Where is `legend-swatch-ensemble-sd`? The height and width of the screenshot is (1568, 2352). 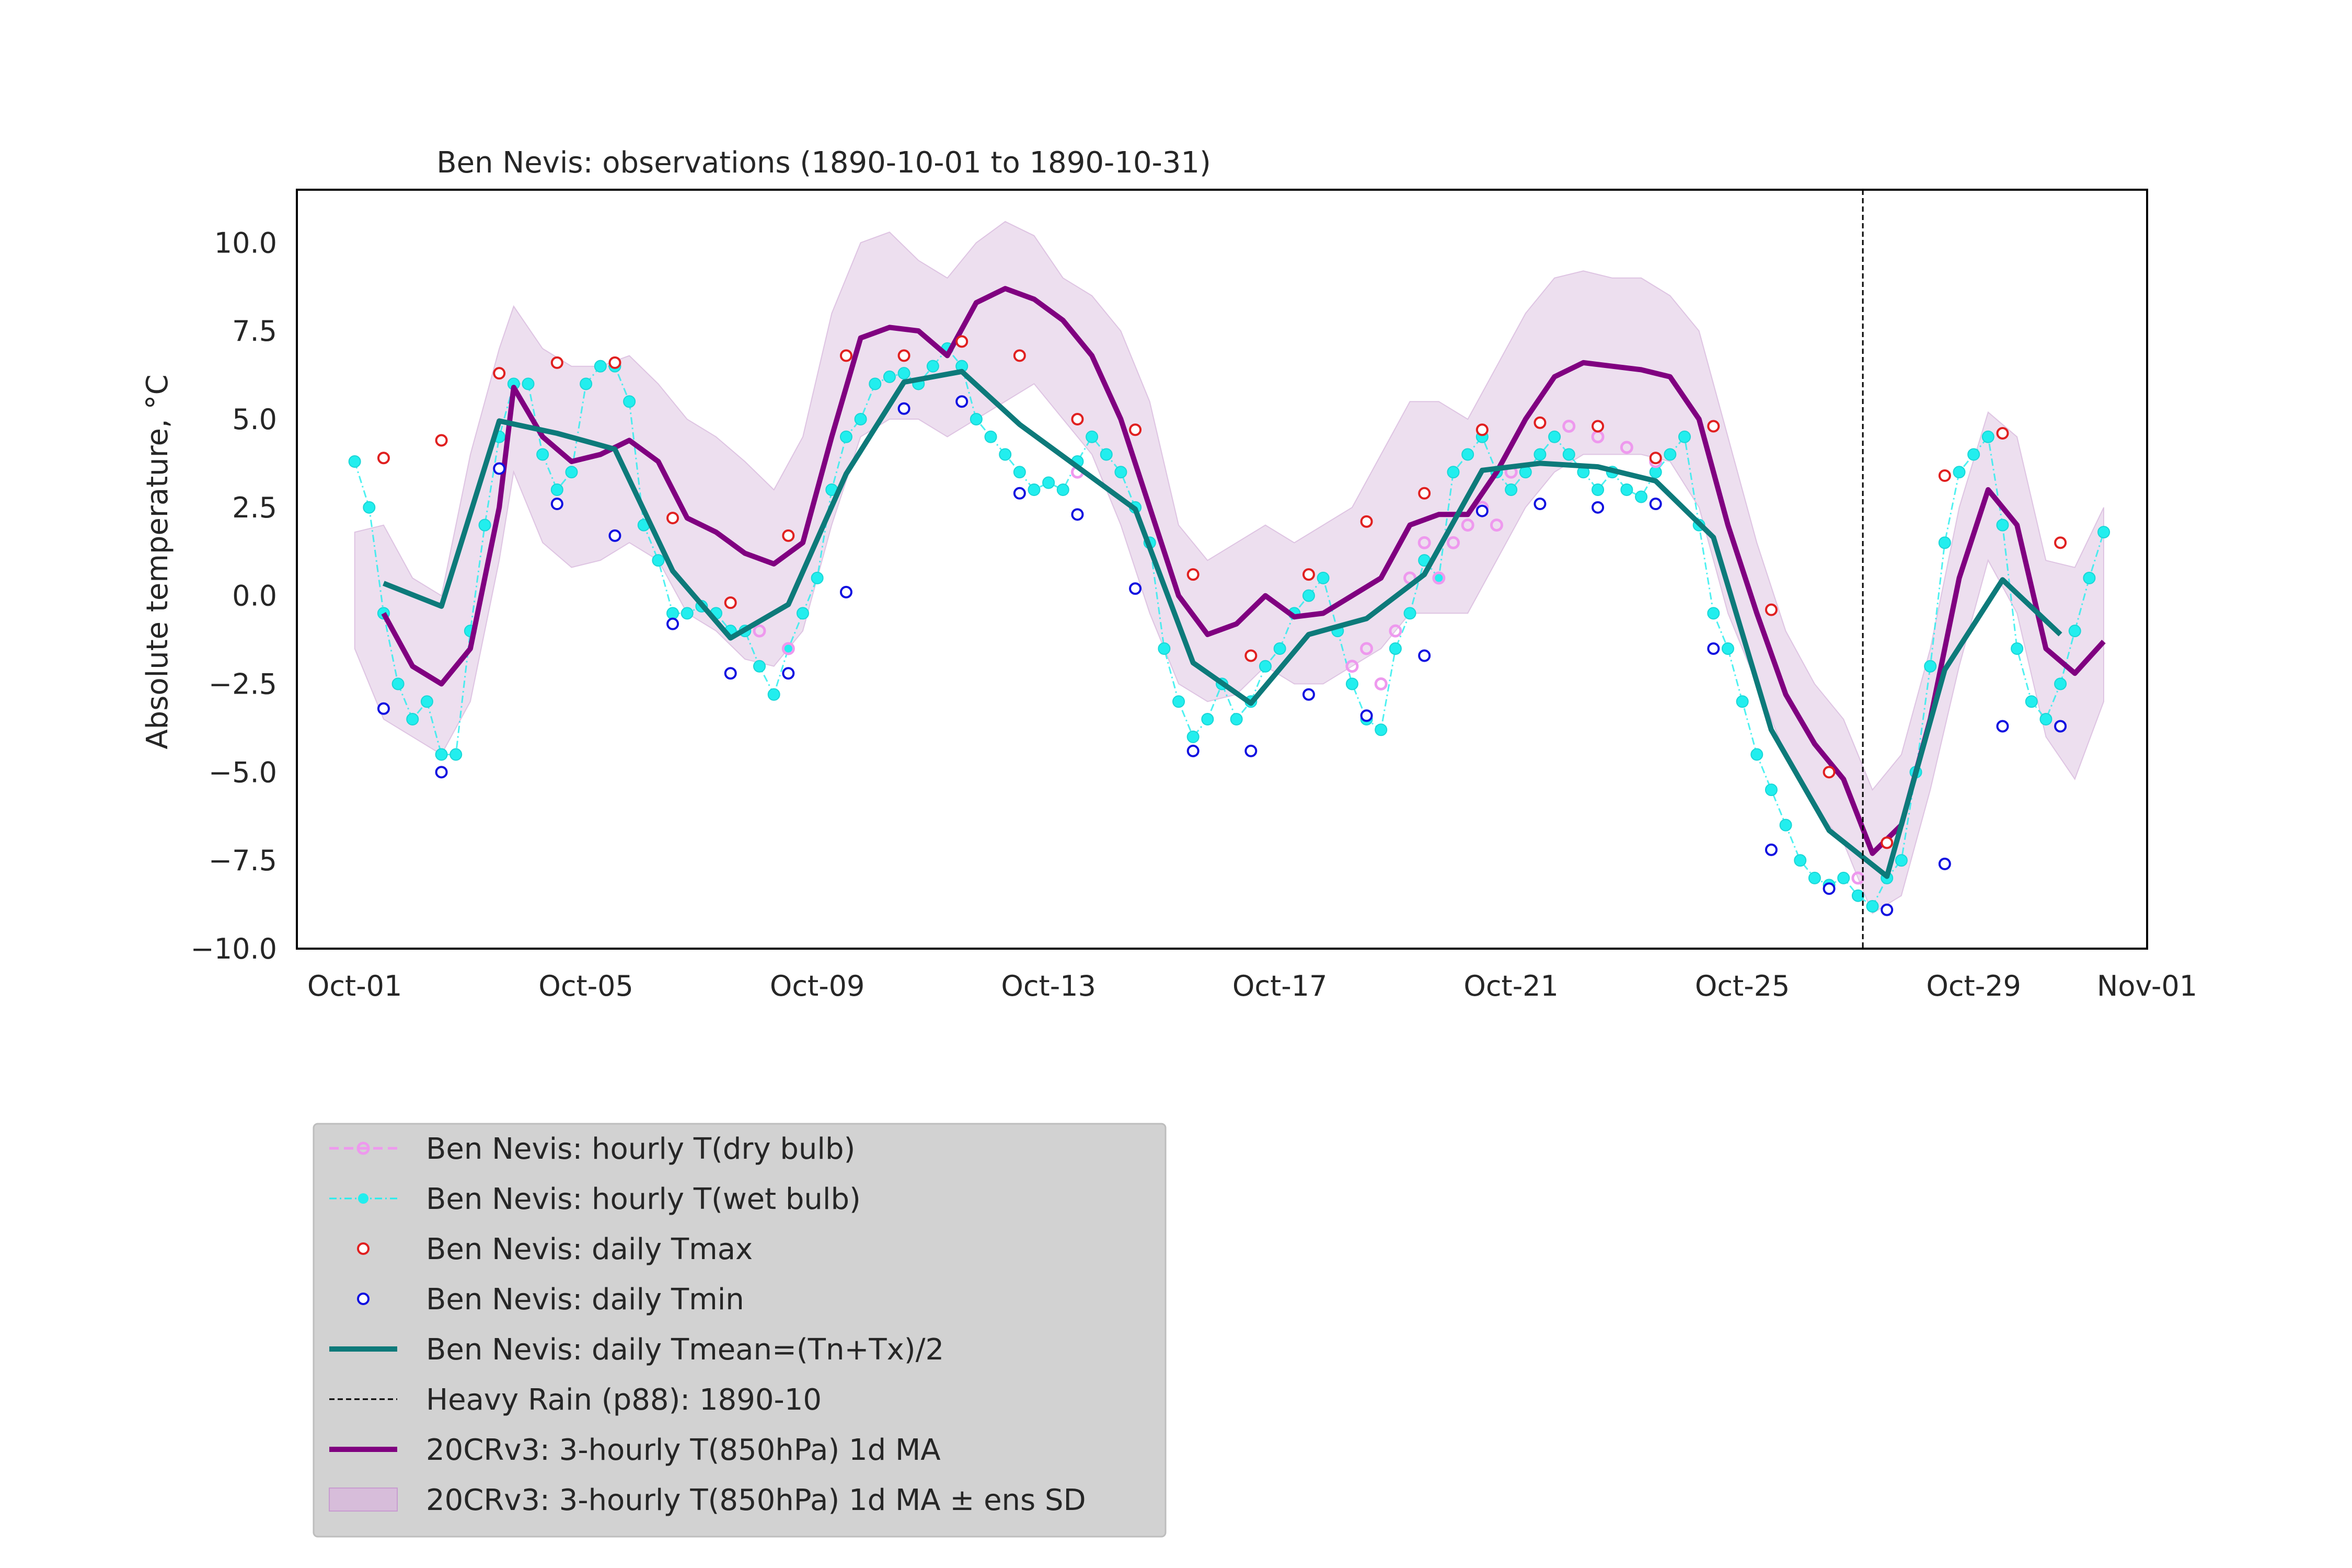 legend-swatch-ensemble-sd is located at coordinates (363, 1500).